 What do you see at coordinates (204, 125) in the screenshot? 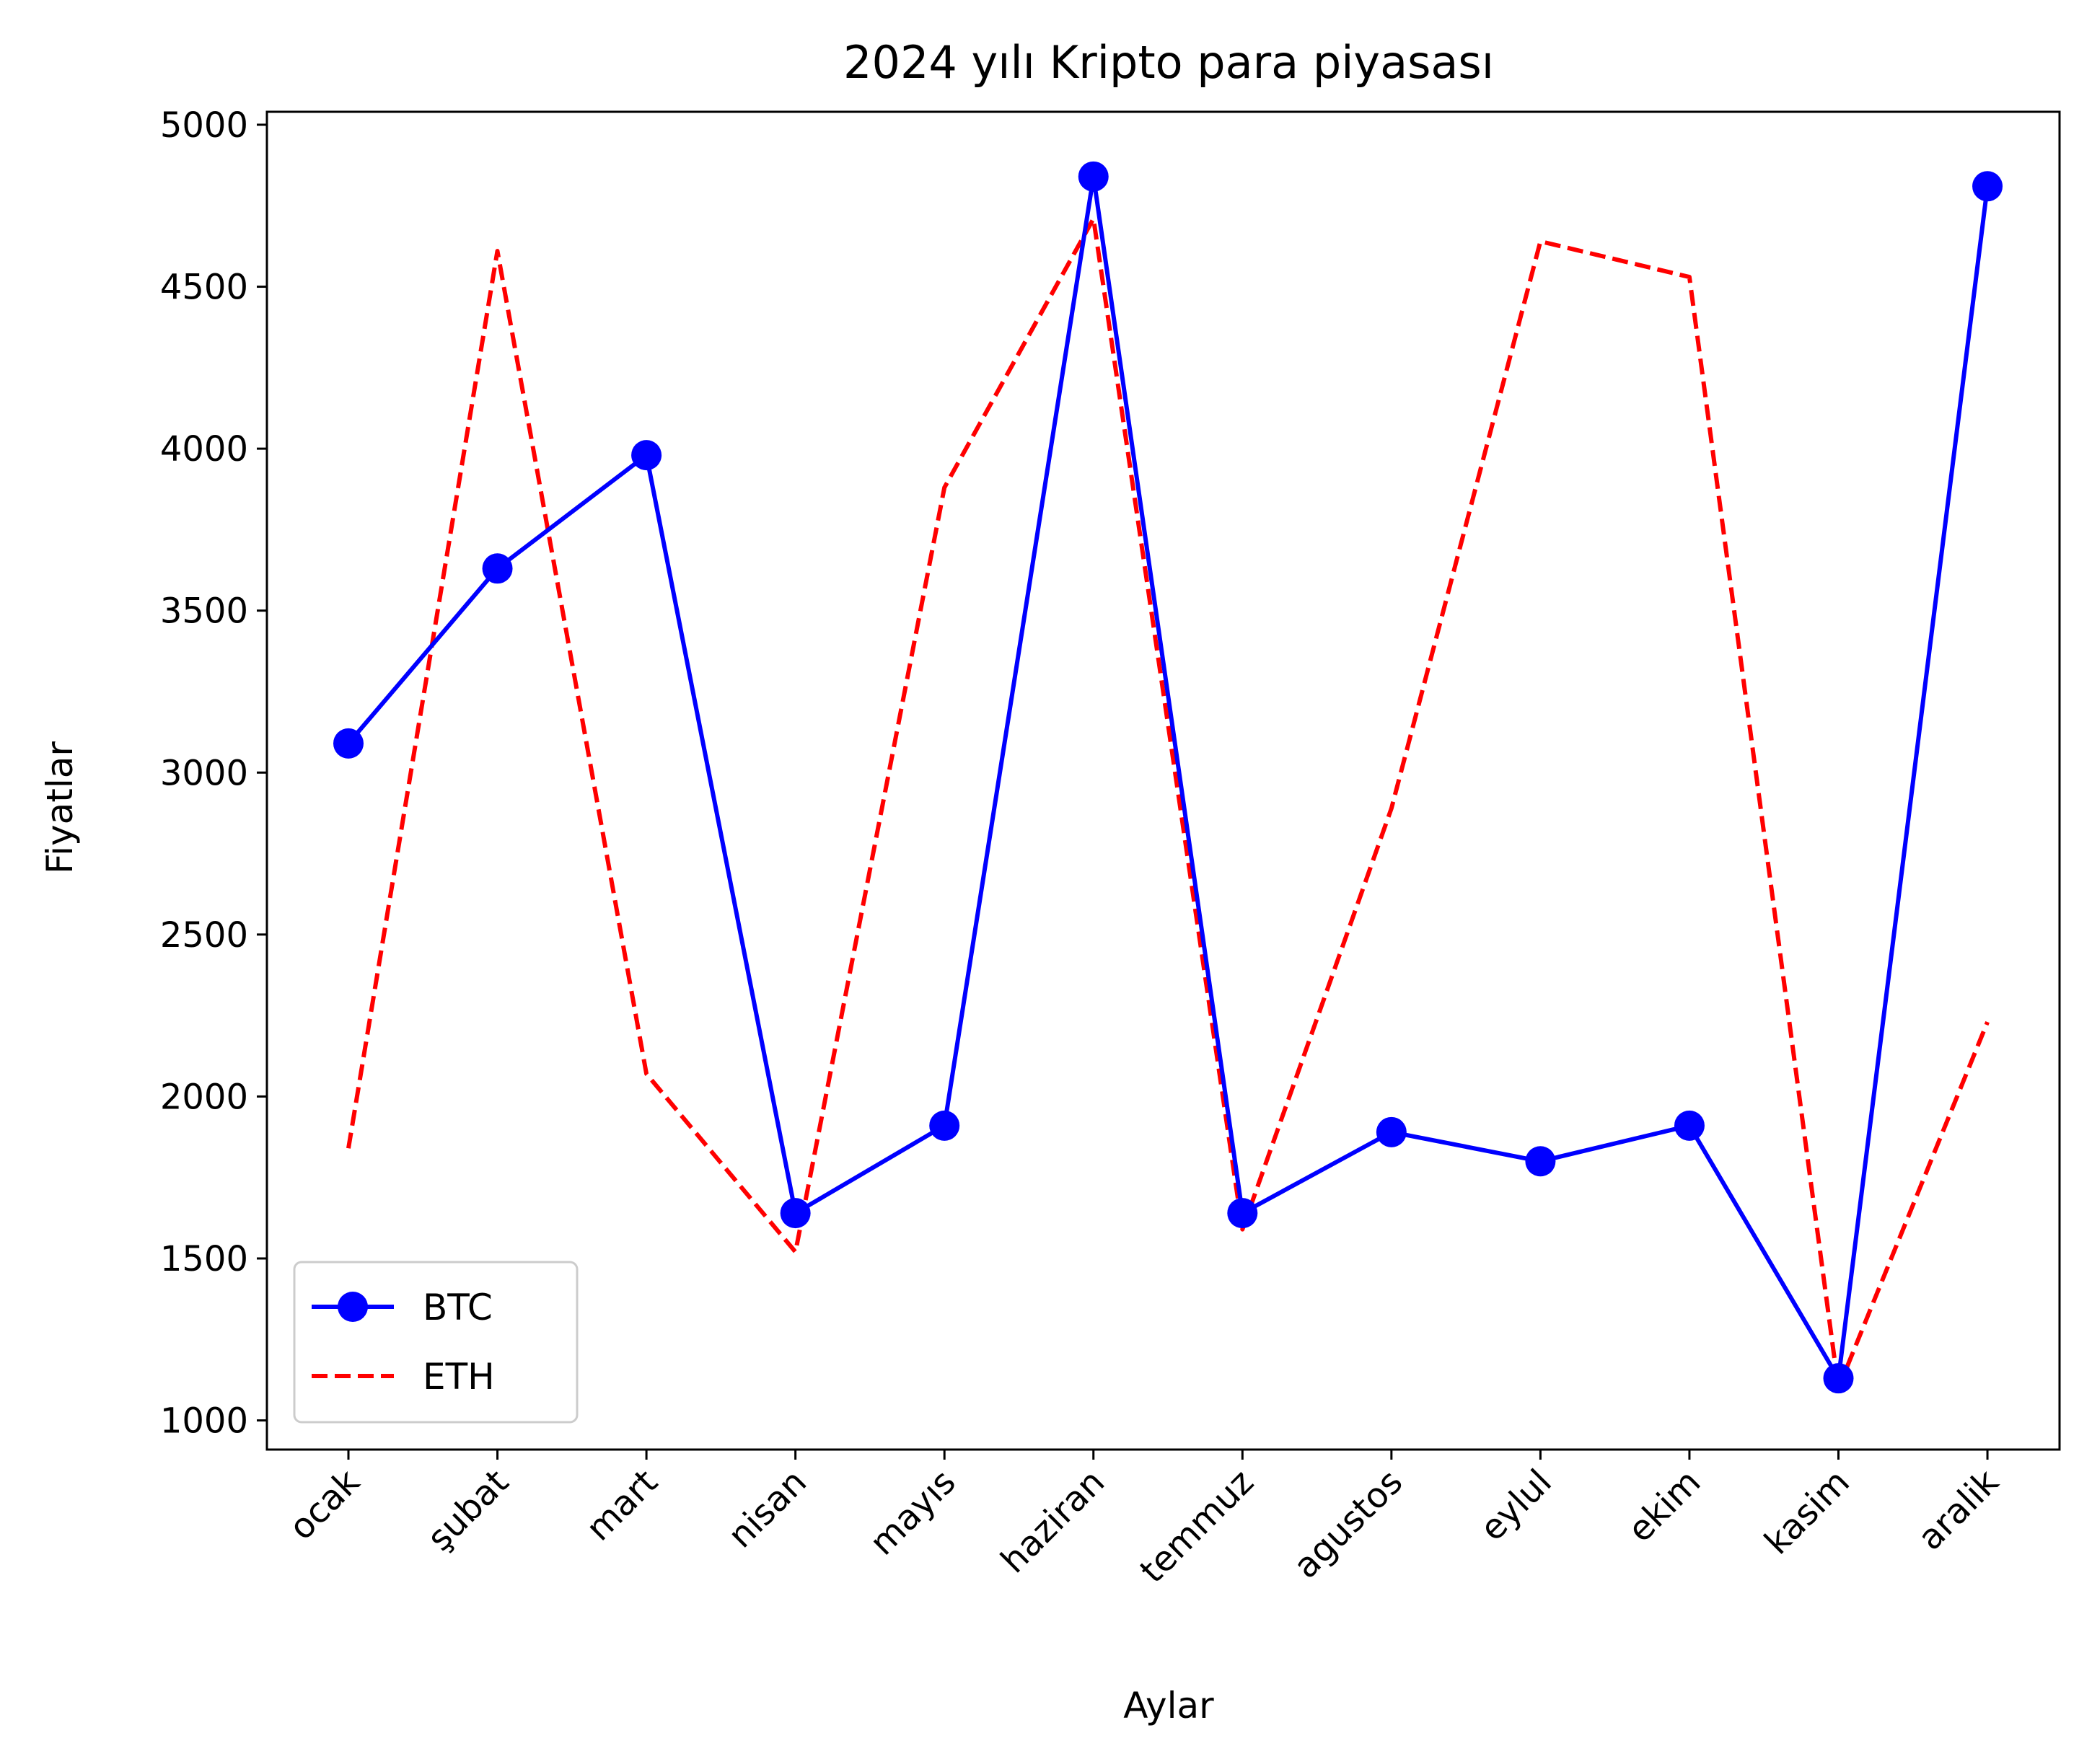
I see `y-tick-label: 5000` at bounding box center [204, 125].